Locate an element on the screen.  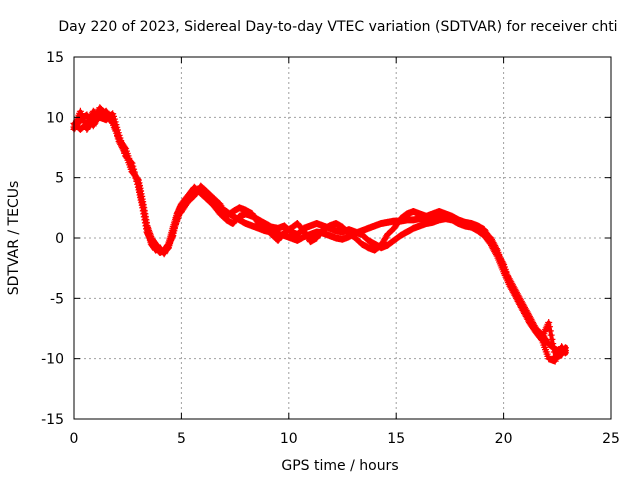
y-tick-label: -10 is located at coordinates (52, 360).